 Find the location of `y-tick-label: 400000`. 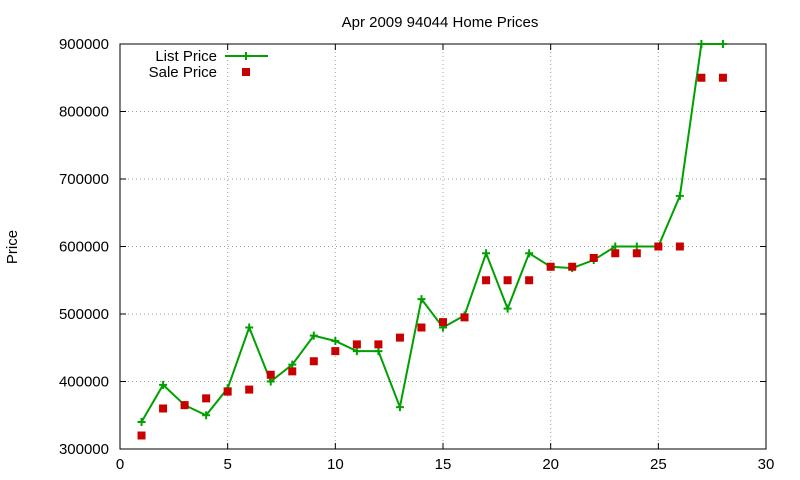

y-tick-label: 400000 is located at coordinates (84, 382).